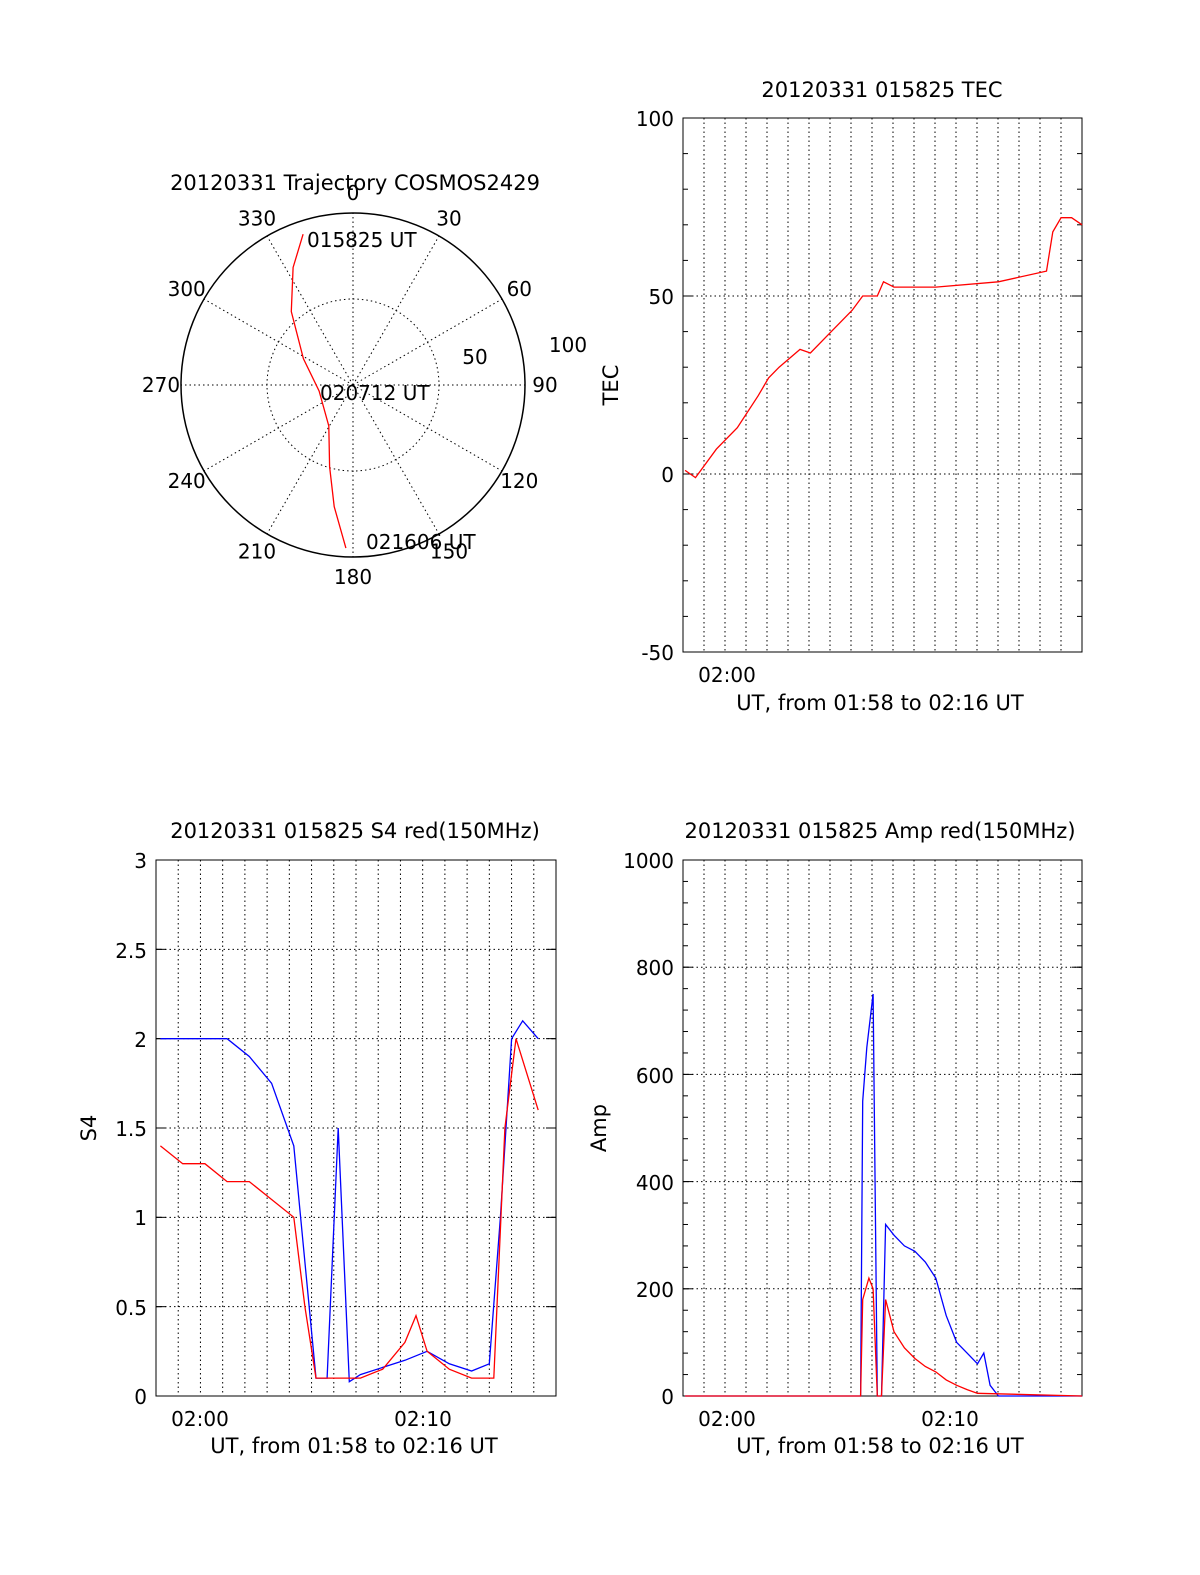 The image size is (1200, 1575). Describe the element at coordinates (187, 289) in the screenshot. I see `polar-azimuth-label-300: 300` at that location.